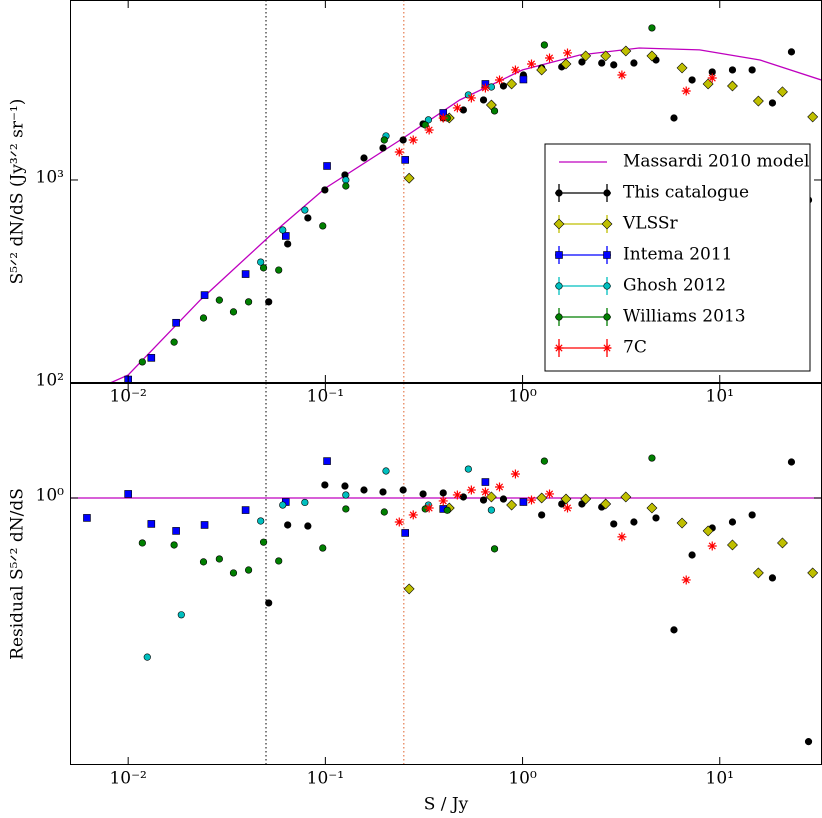 The image size is (822, 818). What do you see at coordinates (720, 397) in the screenshot?
I see `x-tick-label: 10¹` at bounding box center [720, 397].